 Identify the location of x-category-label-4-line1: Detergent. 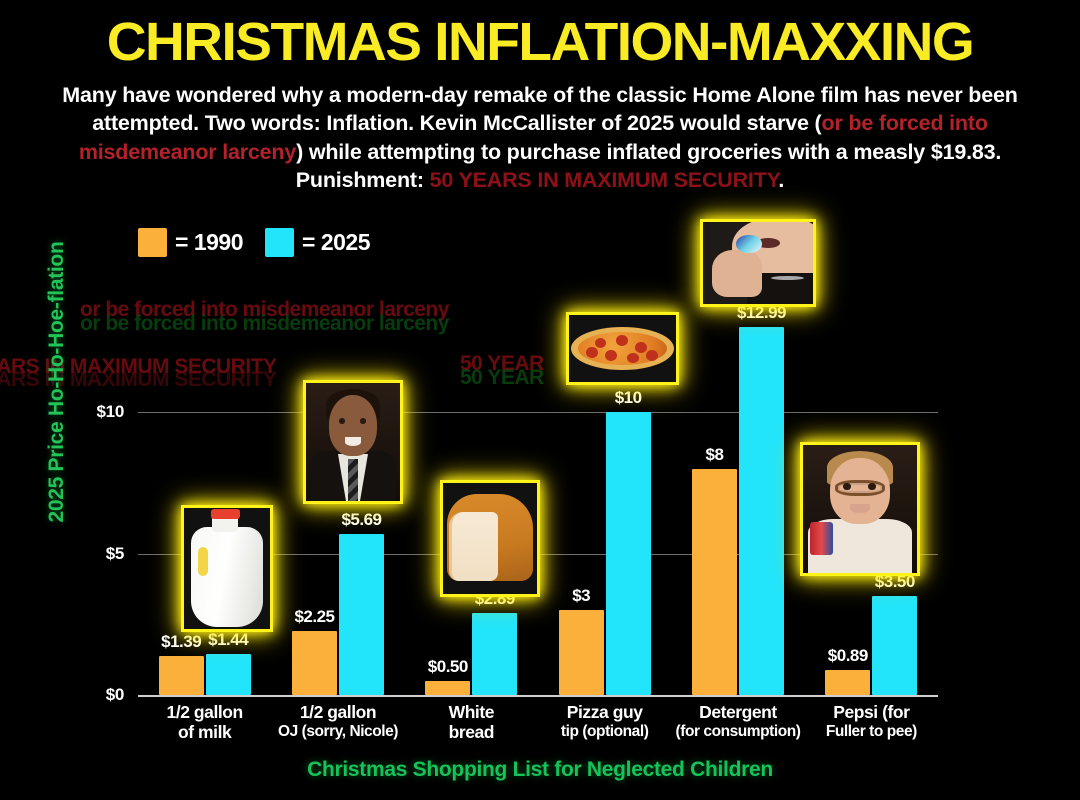
(738, 712).